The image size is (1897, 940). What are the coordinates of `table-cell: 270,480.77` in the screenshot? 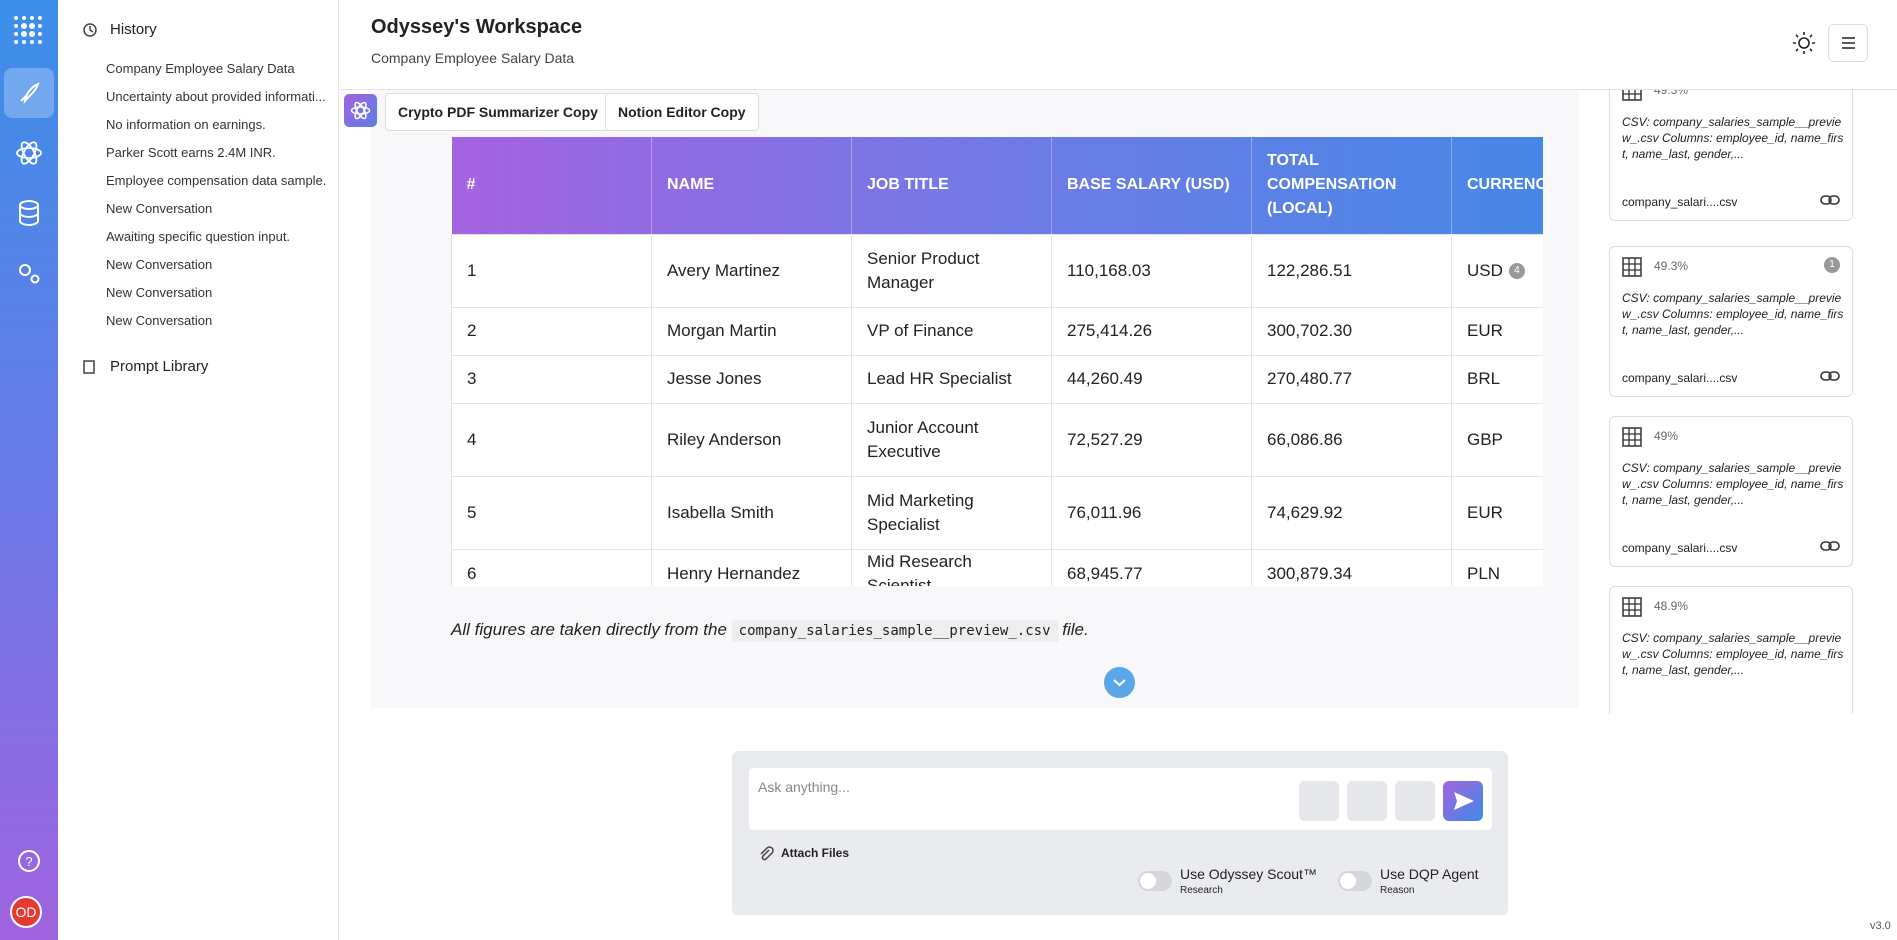 It's located at (1351, 379).